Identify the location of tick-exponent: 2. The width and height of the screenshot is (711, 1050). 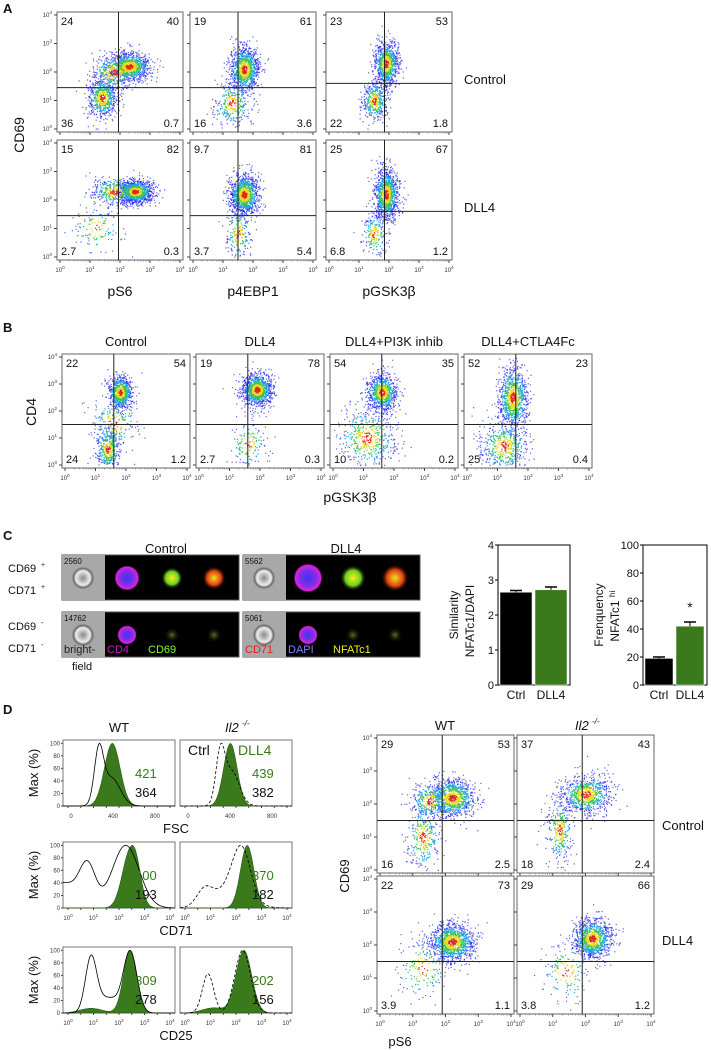
(50, 69).